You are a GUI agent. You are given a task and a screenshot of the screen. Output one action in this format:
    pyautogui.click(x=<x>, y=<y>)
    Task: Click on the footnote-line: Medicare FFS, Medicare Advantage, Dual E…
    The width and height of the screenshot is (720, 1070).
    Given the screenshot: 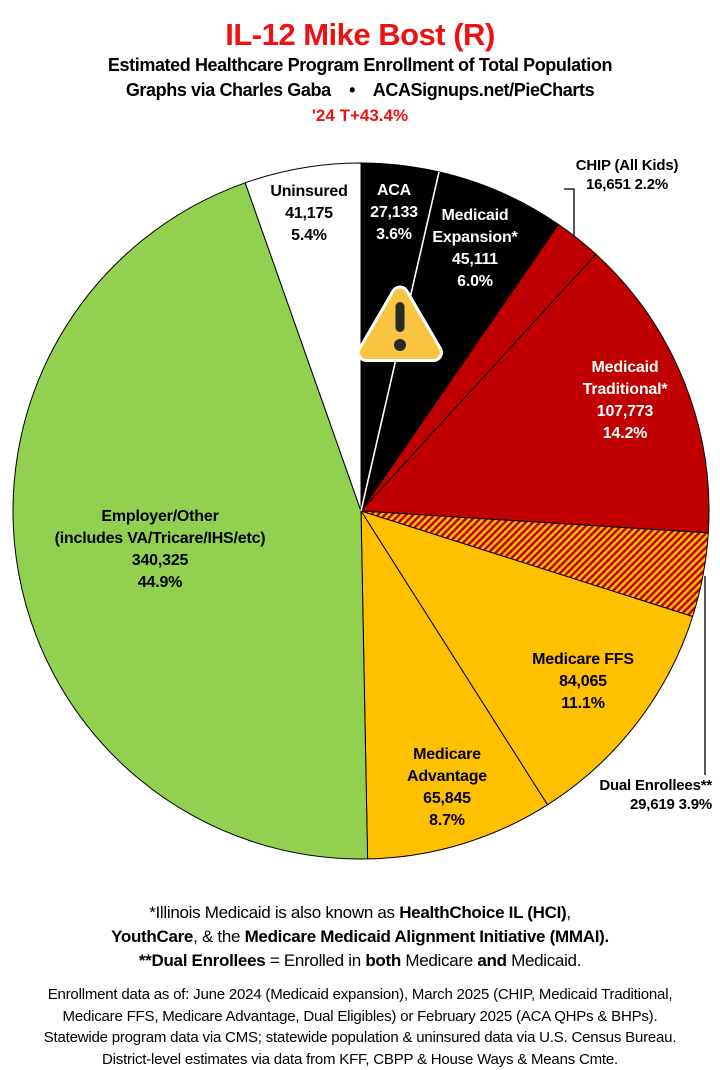 What is the action you would take?
    pyautogui.click(x=360, y=1016)
    